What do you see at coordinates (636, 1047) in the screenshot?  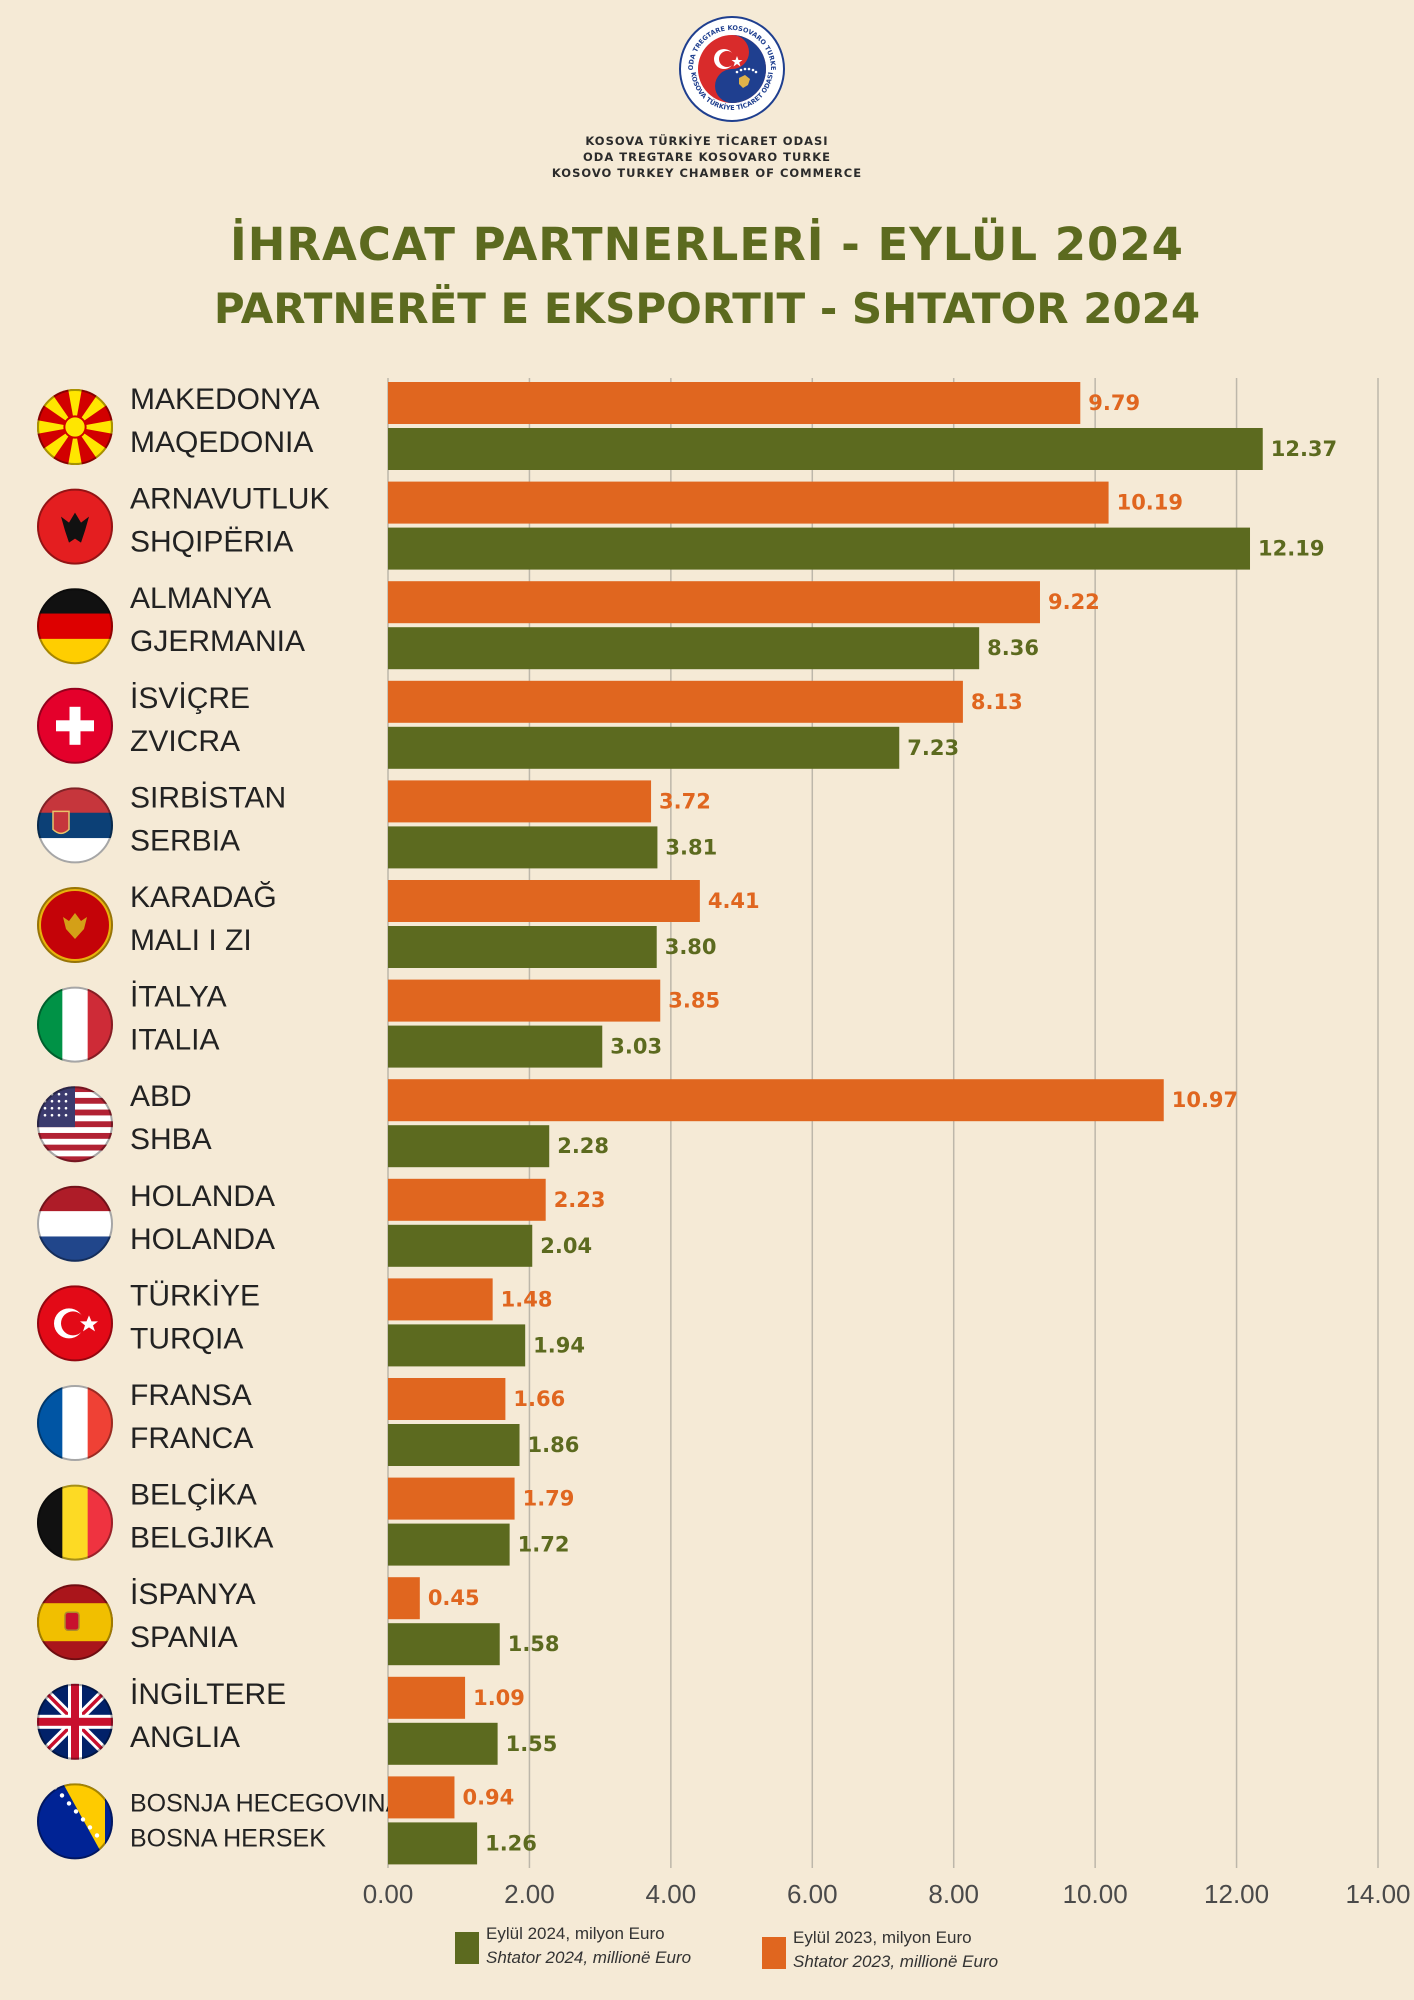 I see `bar-label-2024: 3.03` at bounding box center [636, 1047].